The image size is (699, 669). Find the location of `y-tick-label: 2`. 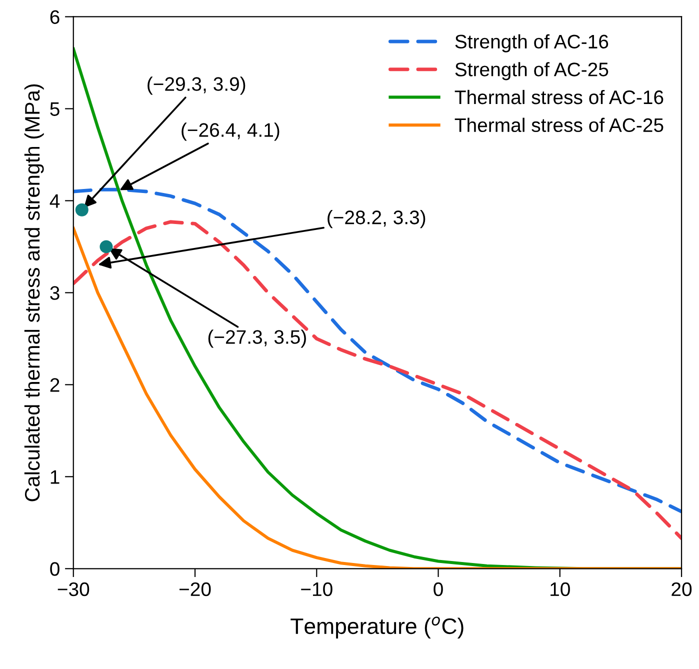

y-tick-label: 2 is located at coordinates (55, 385).